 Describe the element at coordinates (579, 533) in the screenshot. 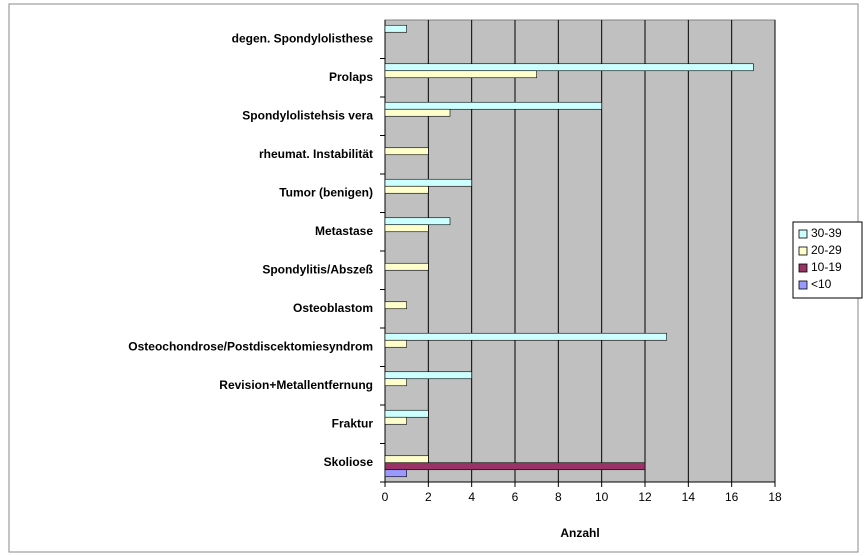

I see `x-axis-label: Anzahl` at that location.